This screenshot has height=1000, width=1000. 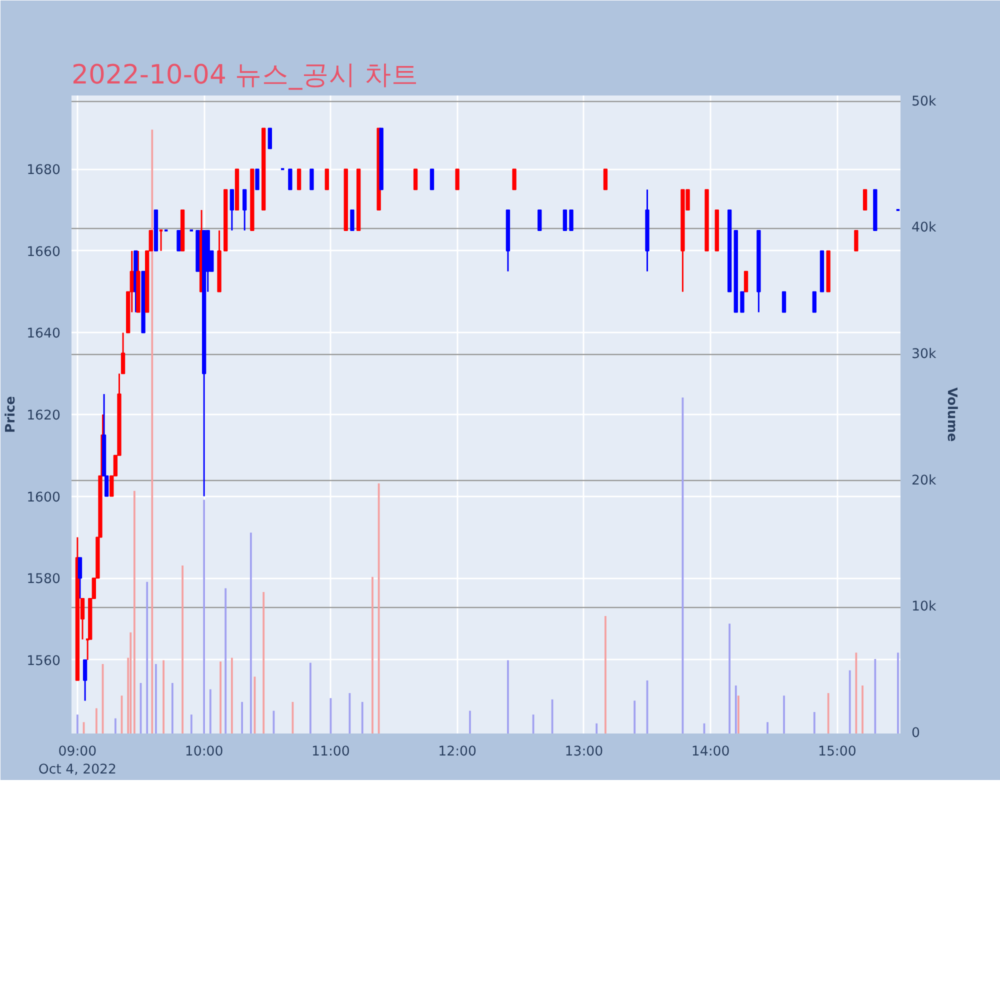 I want to click on y-tick-label: 1600, so click(x=43, y=498).